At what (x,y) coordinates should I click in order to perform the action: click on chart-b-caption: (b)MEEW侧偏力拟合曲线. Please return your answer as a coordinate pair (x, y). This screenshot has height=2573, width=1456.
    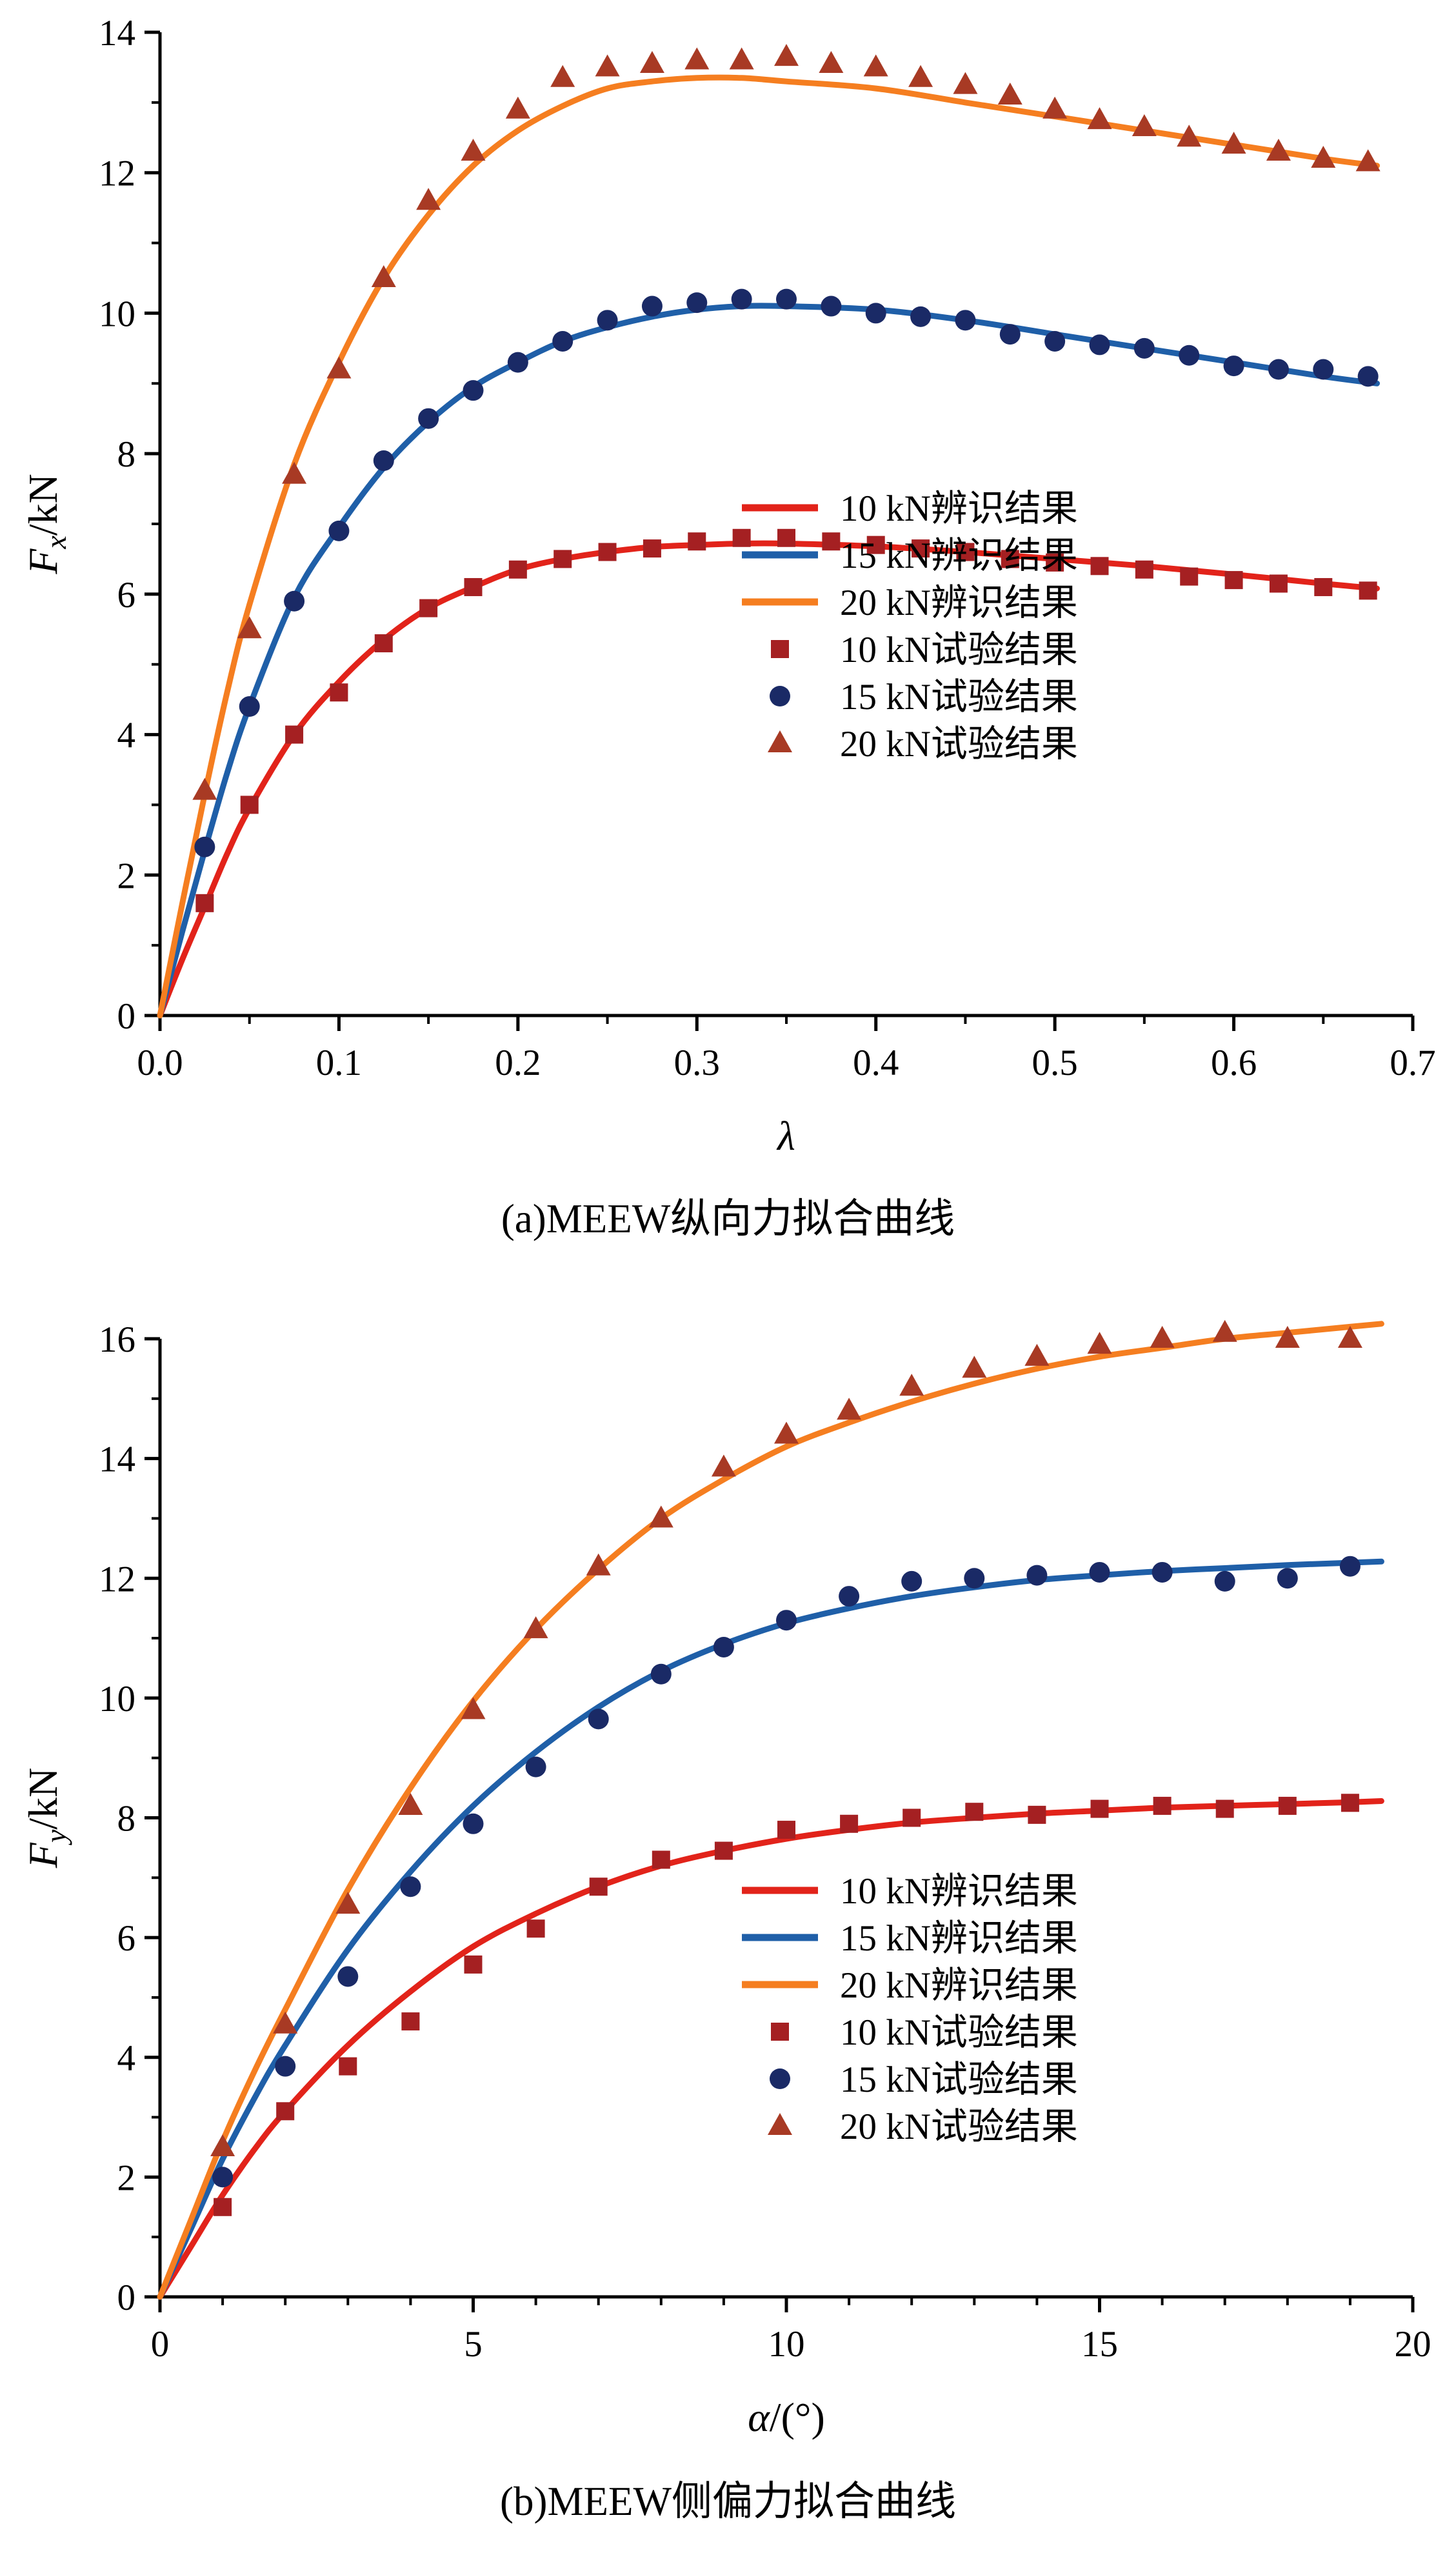
    Looking at the image, I should click on (728, 2501).